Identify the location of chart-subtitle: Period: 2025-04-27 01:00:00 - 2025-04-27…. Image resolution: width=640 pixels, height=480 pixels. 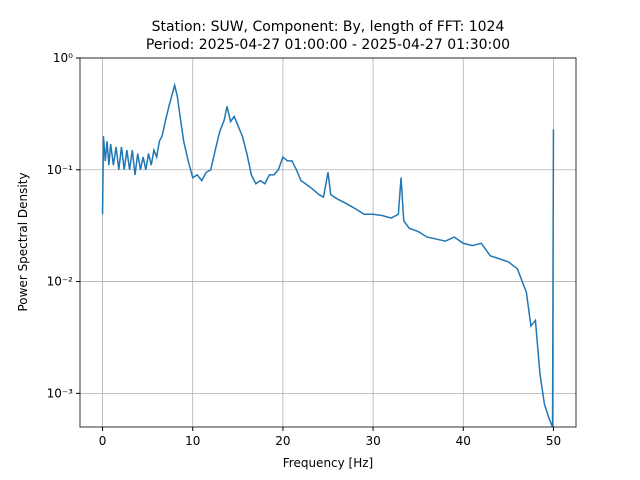
(328, 45).